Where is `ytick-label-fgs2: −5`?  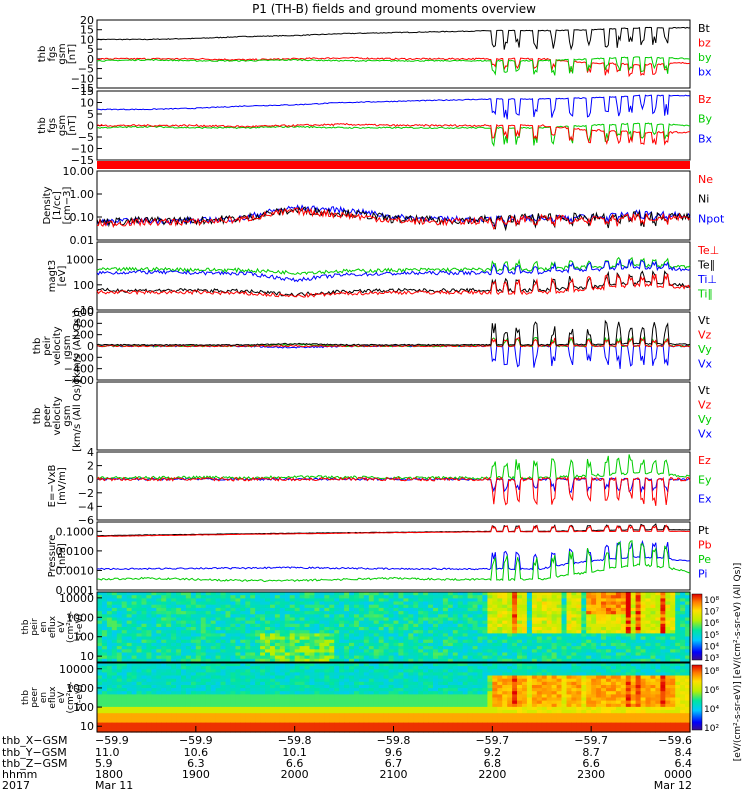 ytick-label-fgs2: −5 is located at coordinates (86, 137).